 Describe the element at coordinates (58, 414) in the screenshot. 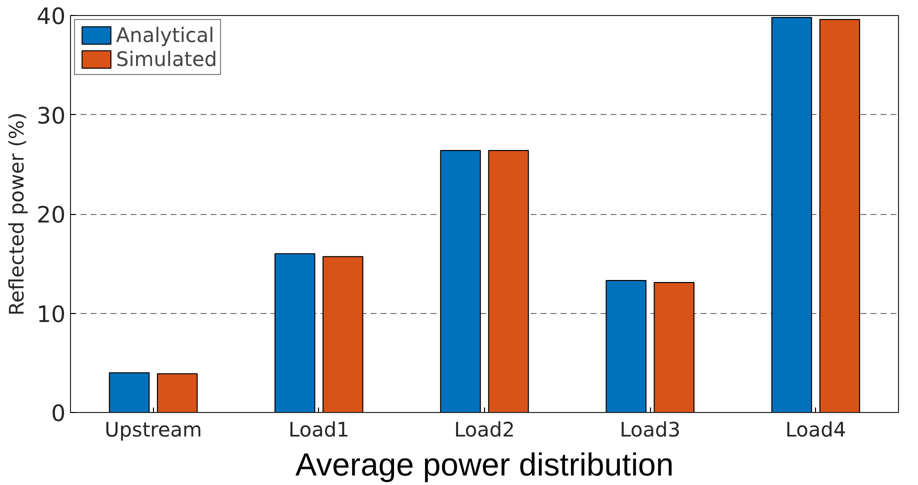

I see `y-tick-label: 0` at that location.